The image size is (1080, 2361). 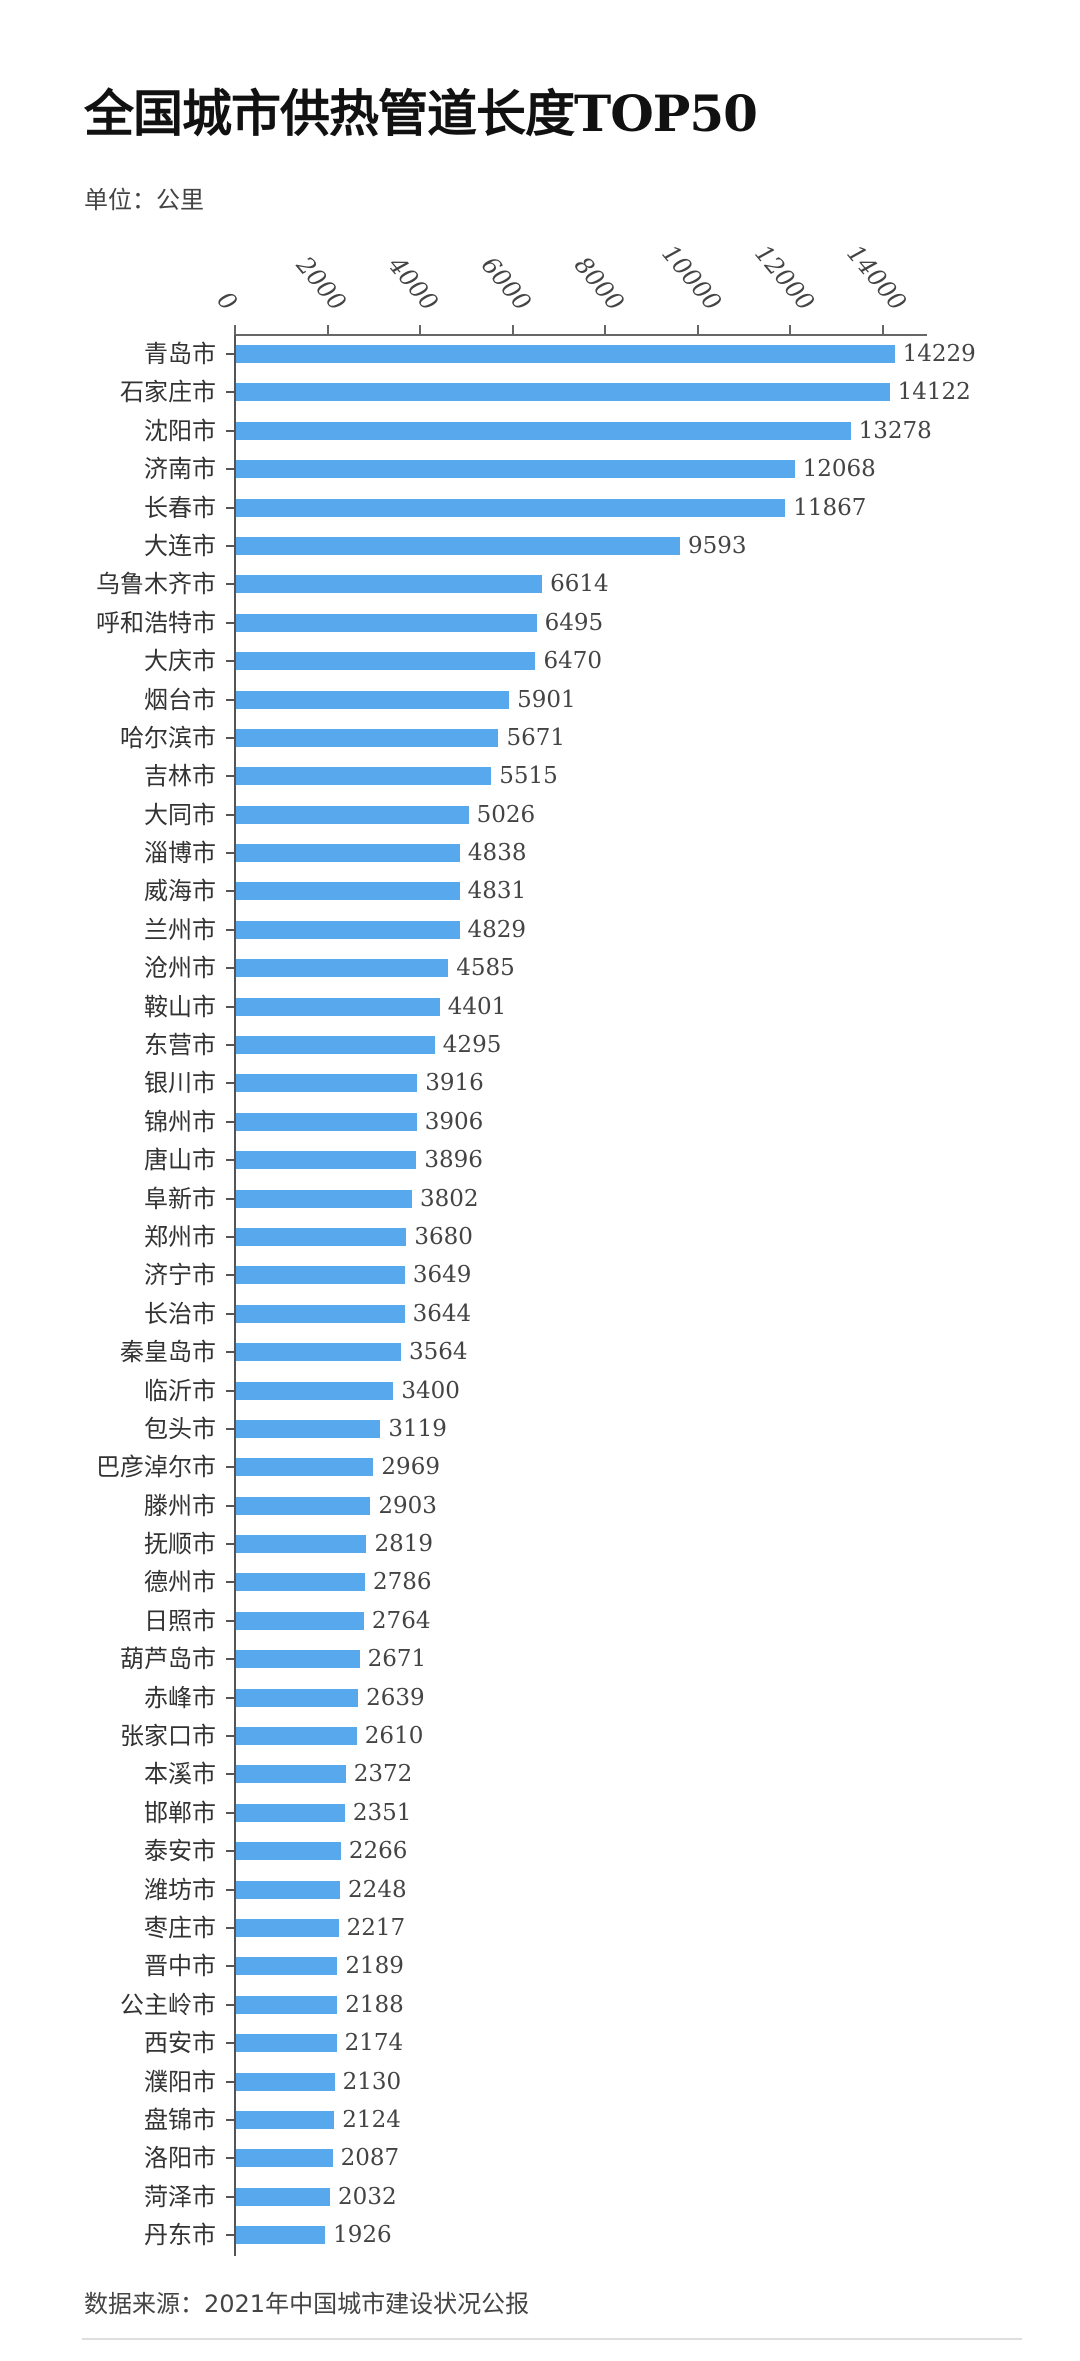 What do you see at coordinates (540, 1774) in the screenshot?
I see `bar-row: 本溪市 2372` at bounding box center [540, 1774].